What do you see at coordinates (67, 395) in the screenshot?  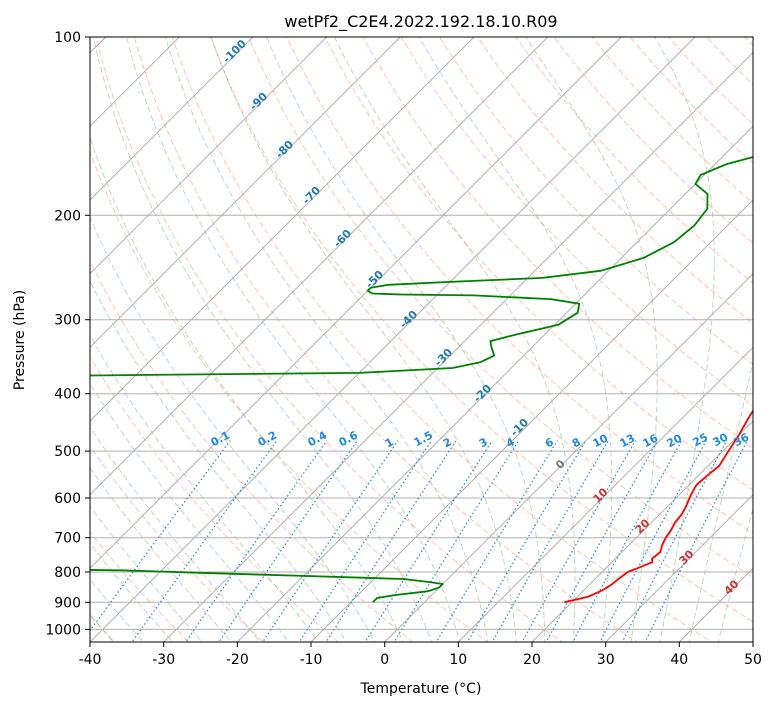 I see `y-tick-label: 400` at bounding box center [67, 395].